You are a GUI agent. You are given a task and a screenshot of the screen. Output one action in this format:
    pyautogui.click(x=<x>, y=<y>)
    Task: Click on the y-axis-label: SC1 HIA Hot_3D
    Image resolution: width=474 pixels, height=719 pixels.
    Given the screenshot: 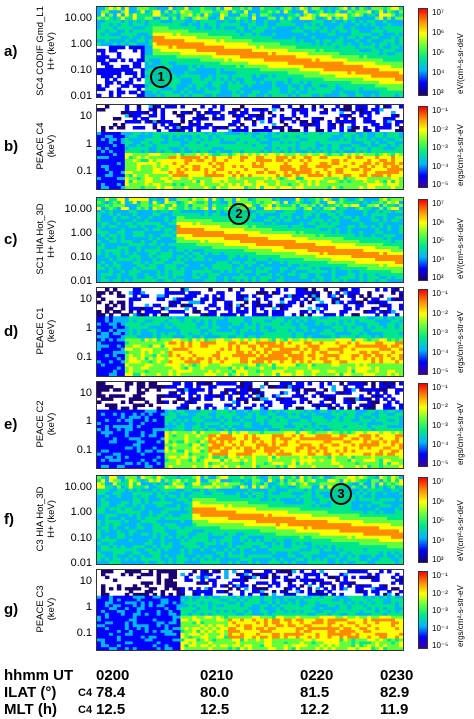 What is the action you would take?
    pyautogui.click(x=40, y=239)
    